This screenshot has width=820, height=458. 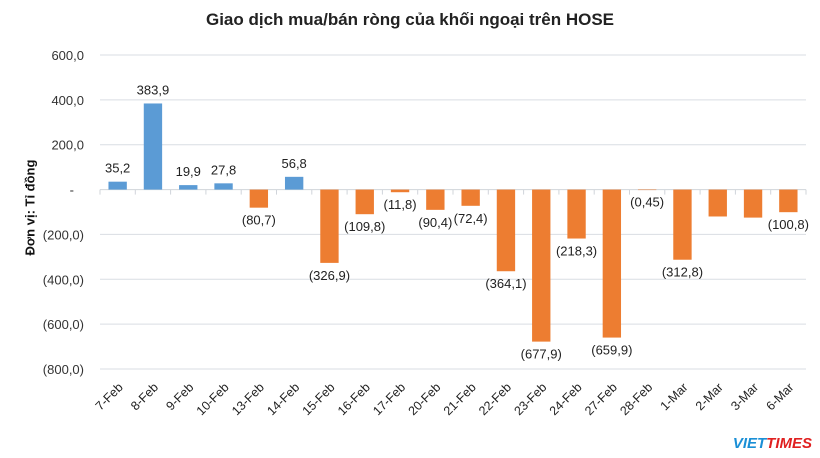 What do you see at coordinates (293, 163) in the screenshot?
I see `data-label: 56,8` at bounding box center [293, 163].